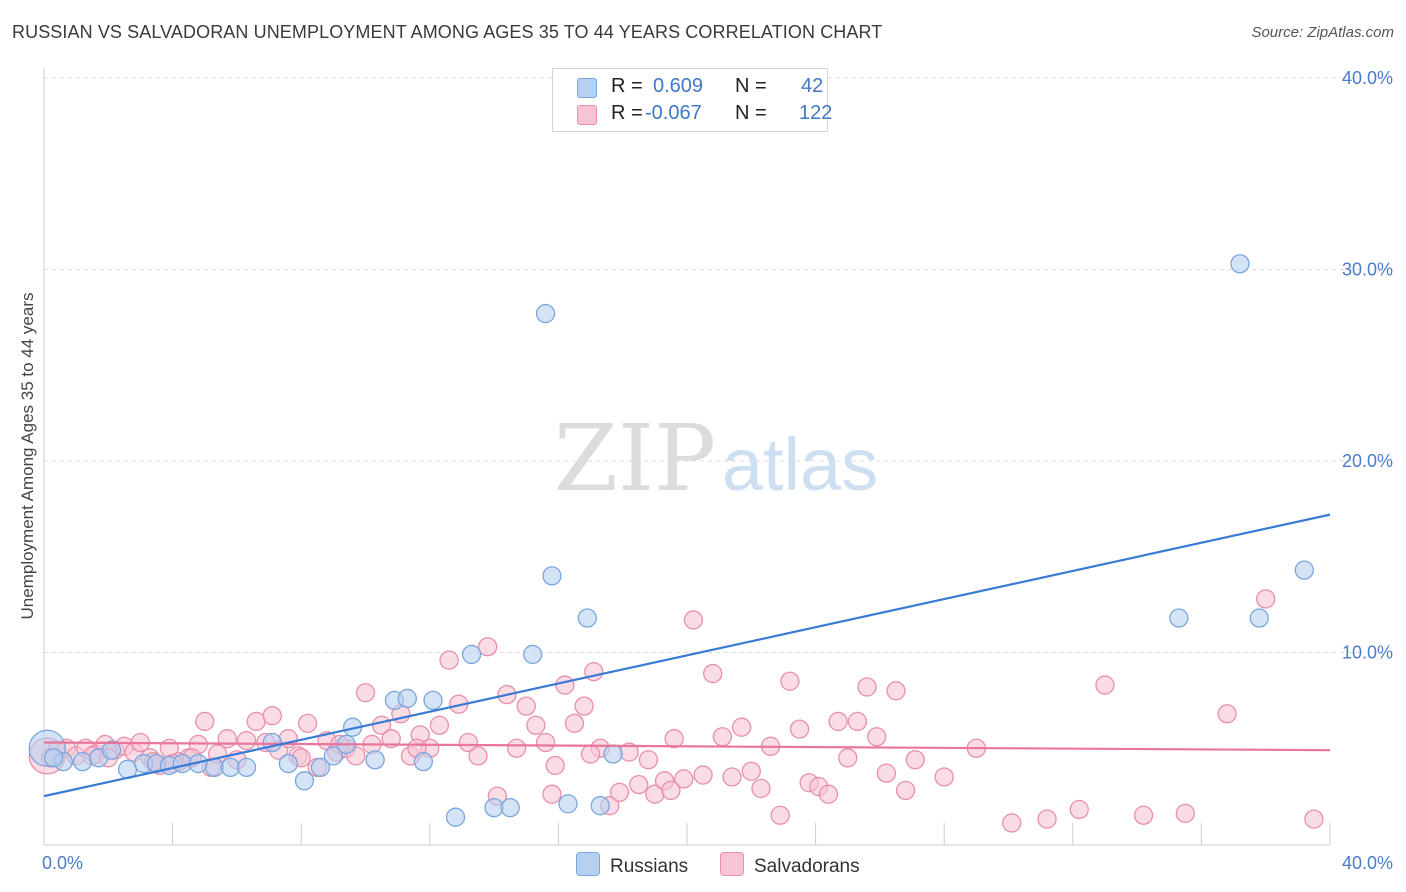 Image resolution: width=1406 pixels, height=892 pixels. What do you see at coordinates (687, 746) in the screenshot?
I see `salvadorans-trend-line` at bounding box center [687, 746].